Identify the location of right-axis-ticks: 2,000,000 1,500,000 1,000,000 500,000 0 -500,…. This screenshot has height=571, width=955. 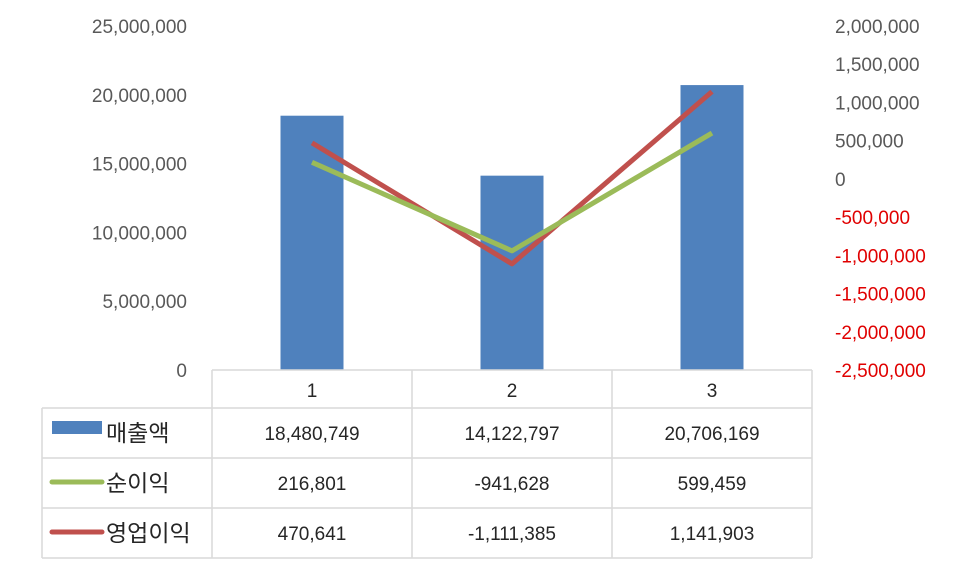
(880, 199).